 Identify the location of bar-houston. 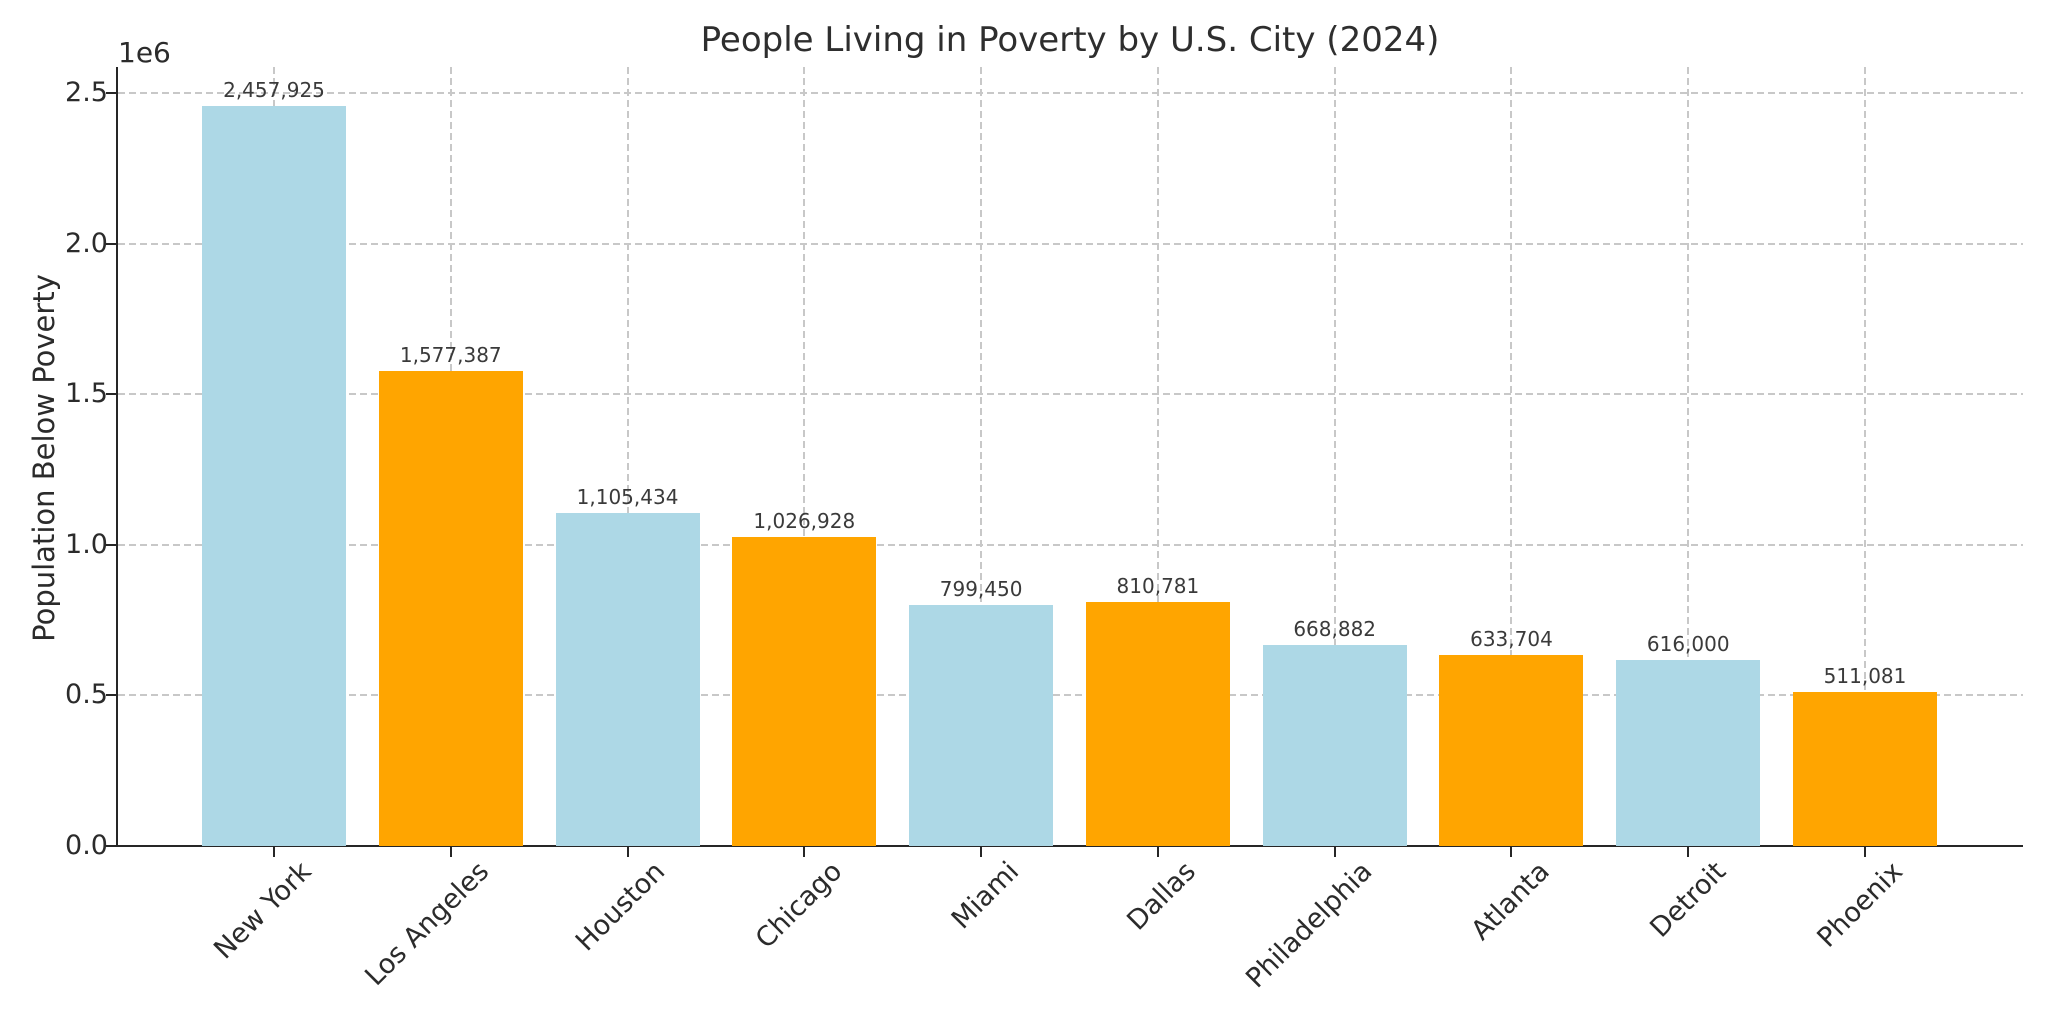
(627, 679).